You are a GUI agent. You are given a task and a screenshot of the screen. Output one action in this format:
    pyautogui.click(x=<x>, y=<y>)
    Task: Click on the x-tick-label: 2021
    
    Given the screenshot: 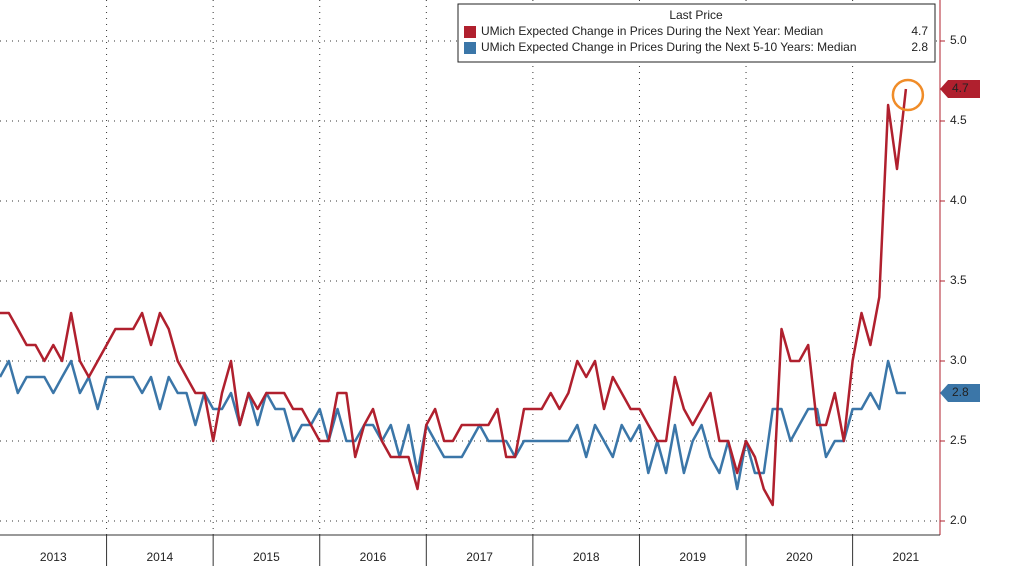 What is the action you would take?
    pyautogui.click(x=906, y=557)
    